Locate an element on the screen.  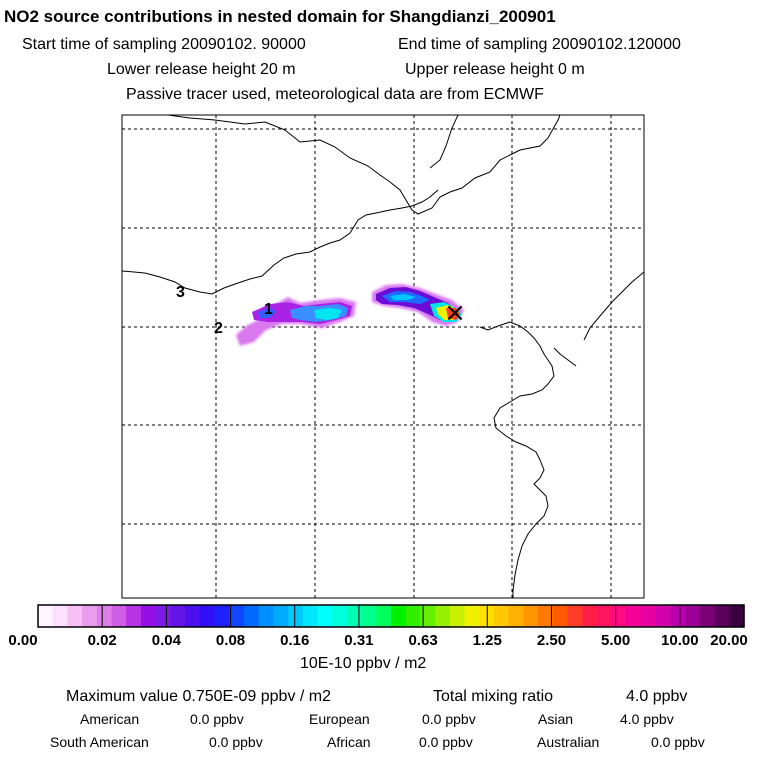
maximum-value: Maximum value 0.750E-09 ppbv / m2 is located at coordinates (199, 696).